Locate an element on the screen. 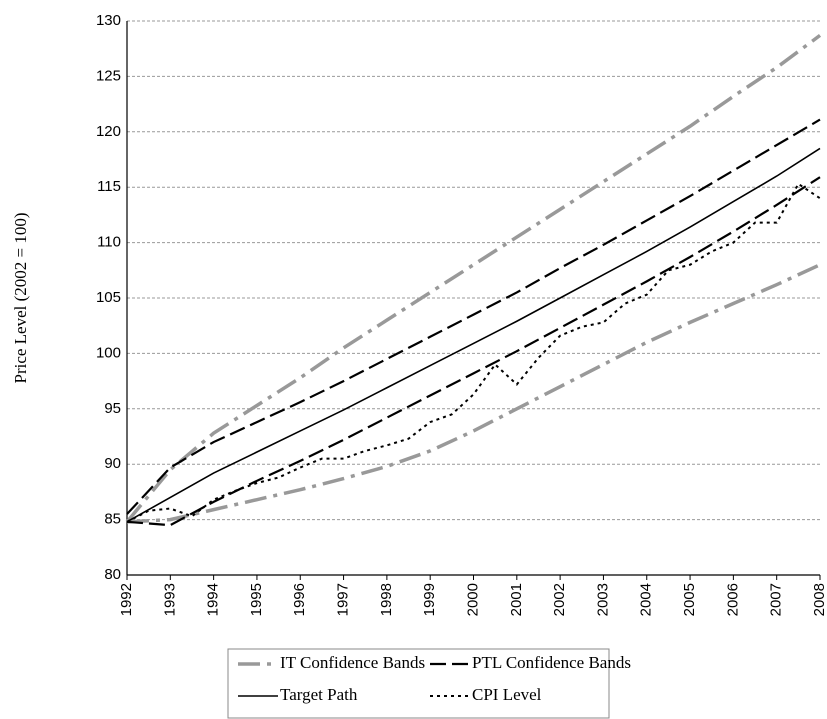 Image resolution: width=827 pixels, height=719 pixels. y-tick-label: 120 is located at coordinates (108, 131).